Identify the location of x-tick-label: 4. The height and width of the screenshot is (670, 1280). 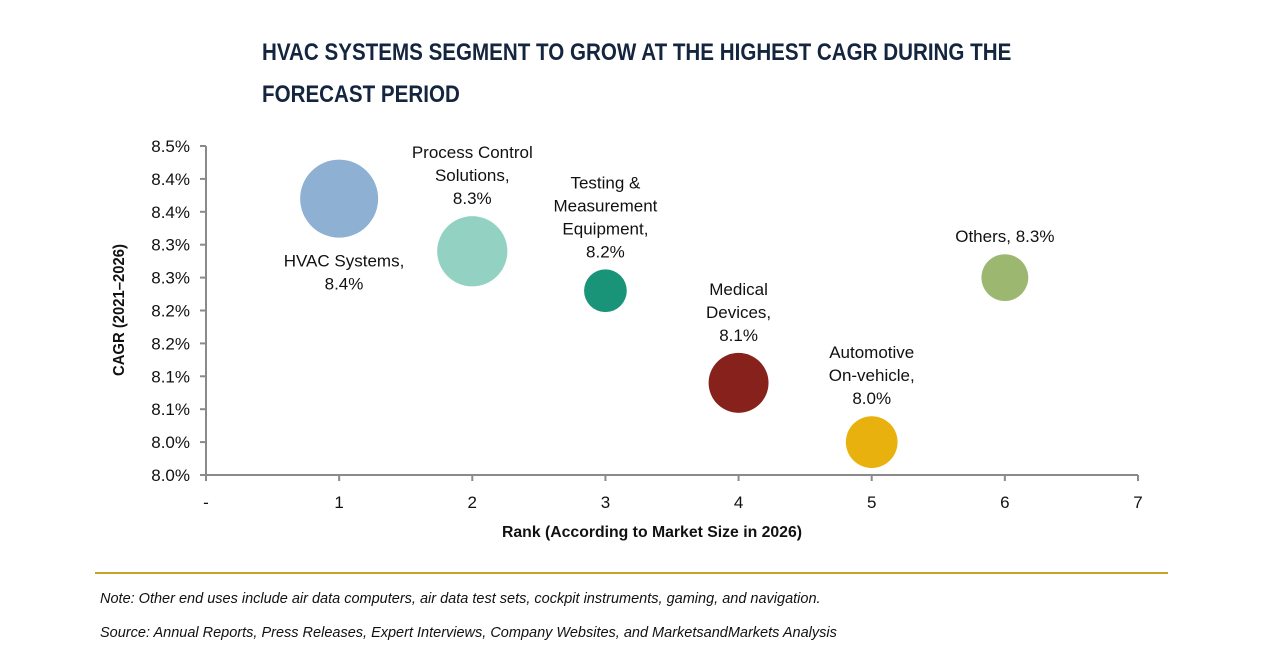
(738, 502).